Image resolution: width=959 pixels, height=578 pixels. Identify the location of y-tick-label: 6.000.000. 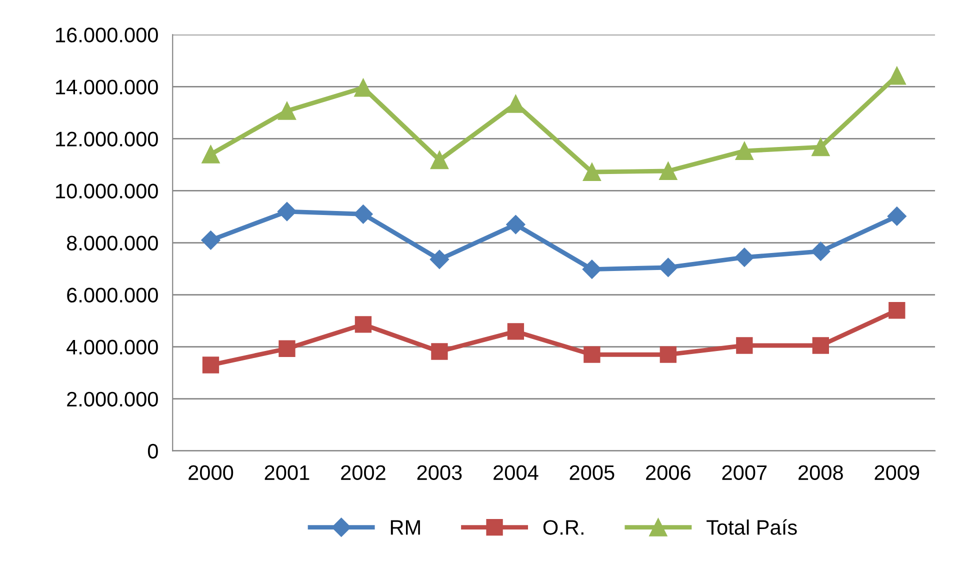
(112, 295).